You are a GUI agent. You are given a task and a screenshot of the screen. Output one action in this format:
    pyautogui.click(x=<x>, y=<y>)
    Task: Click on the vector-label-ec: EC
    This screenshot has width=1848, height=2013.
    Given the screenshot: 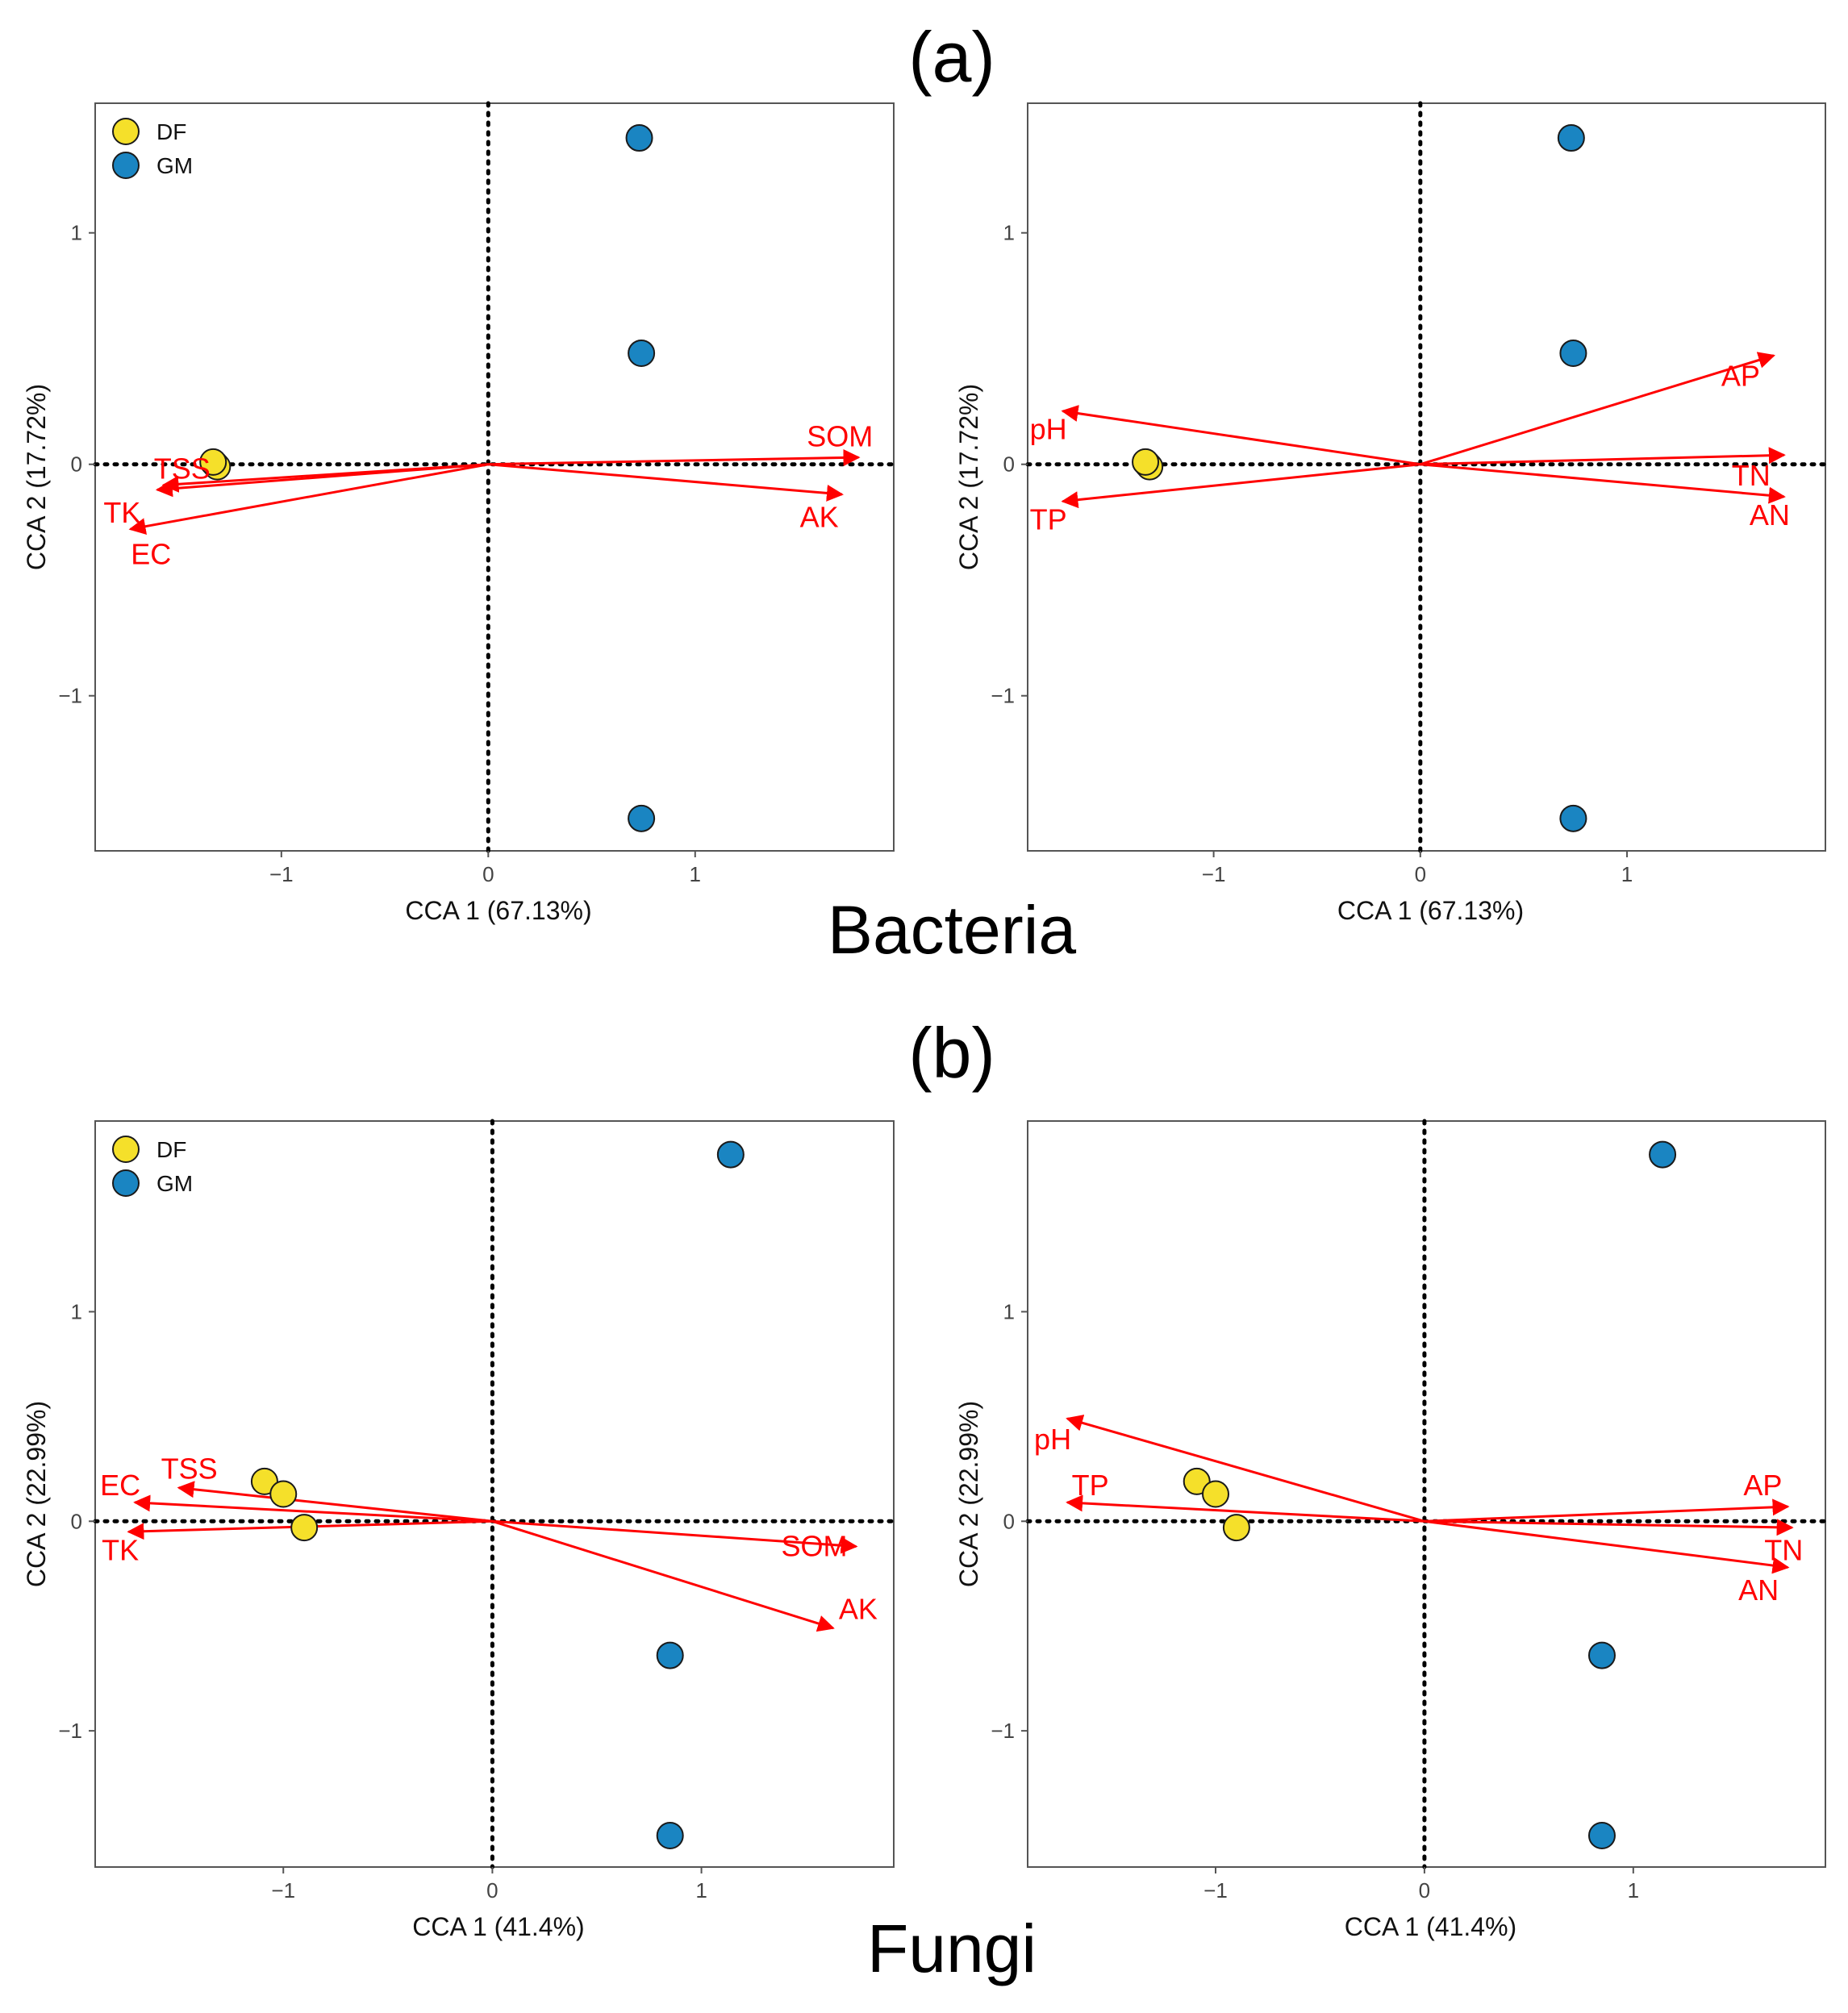 What is the action you would take?
    pyautogui.click(x=151, y=554)
    